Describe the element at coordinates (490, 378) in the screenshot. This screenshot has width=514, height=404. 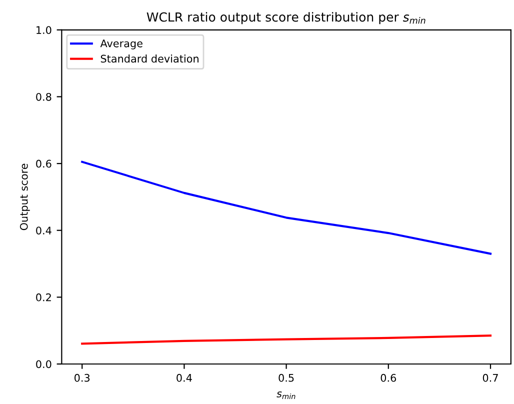
I see `x-tick-label: 0.7` at that location.